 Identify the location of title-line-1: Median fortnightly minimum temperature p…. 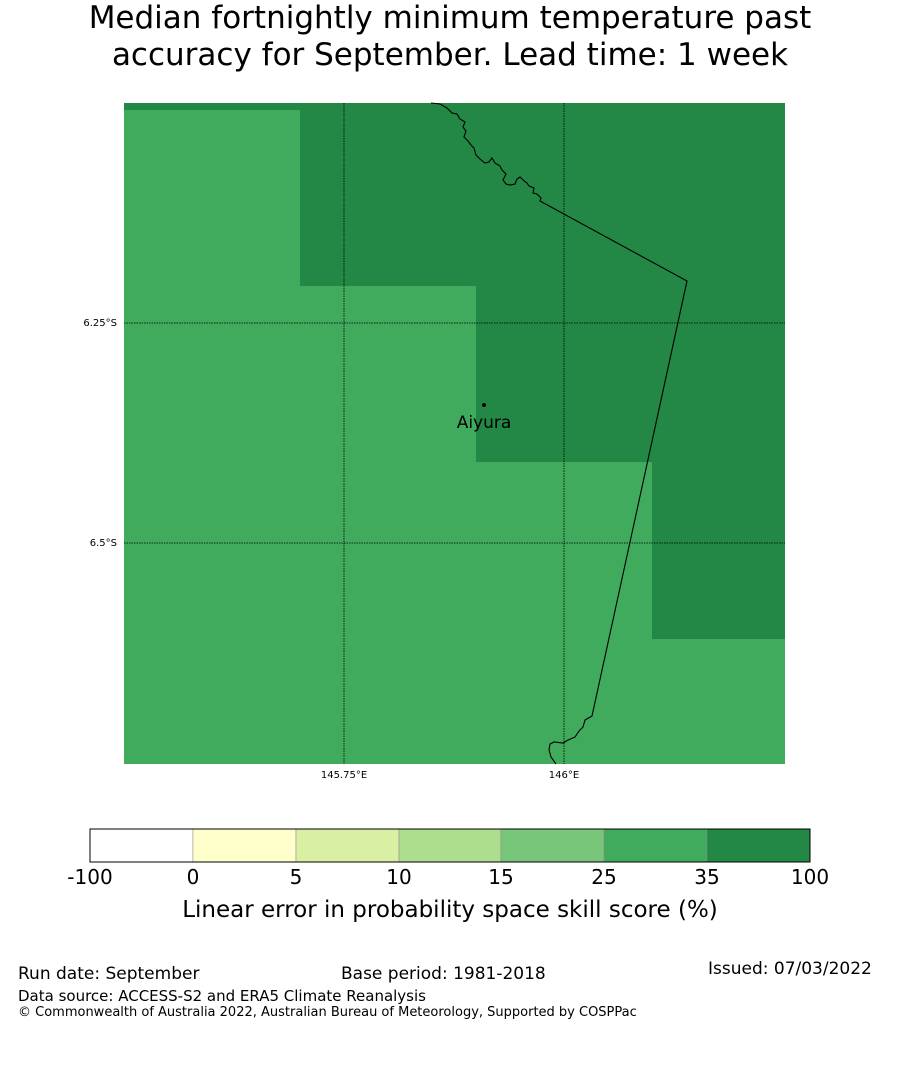
(450, 18).